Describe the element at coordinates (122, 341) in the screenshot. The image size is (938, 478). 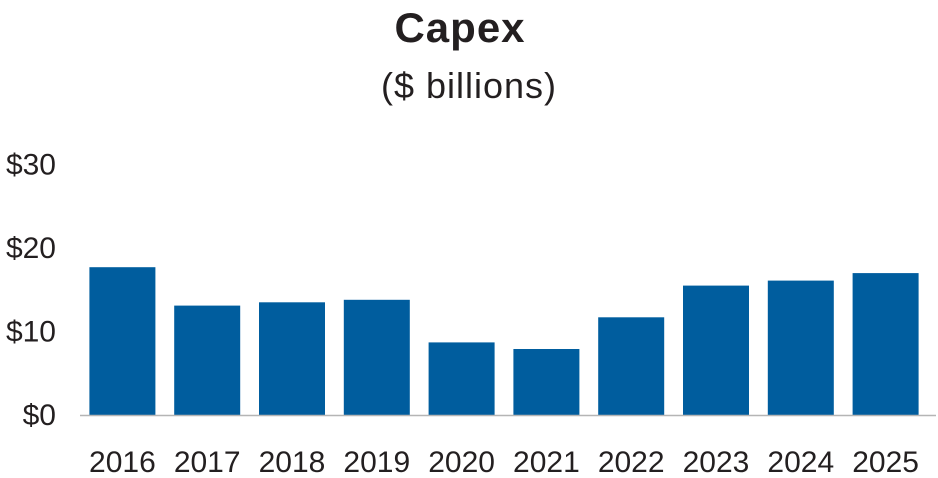
I see `bar-2016` at that location.